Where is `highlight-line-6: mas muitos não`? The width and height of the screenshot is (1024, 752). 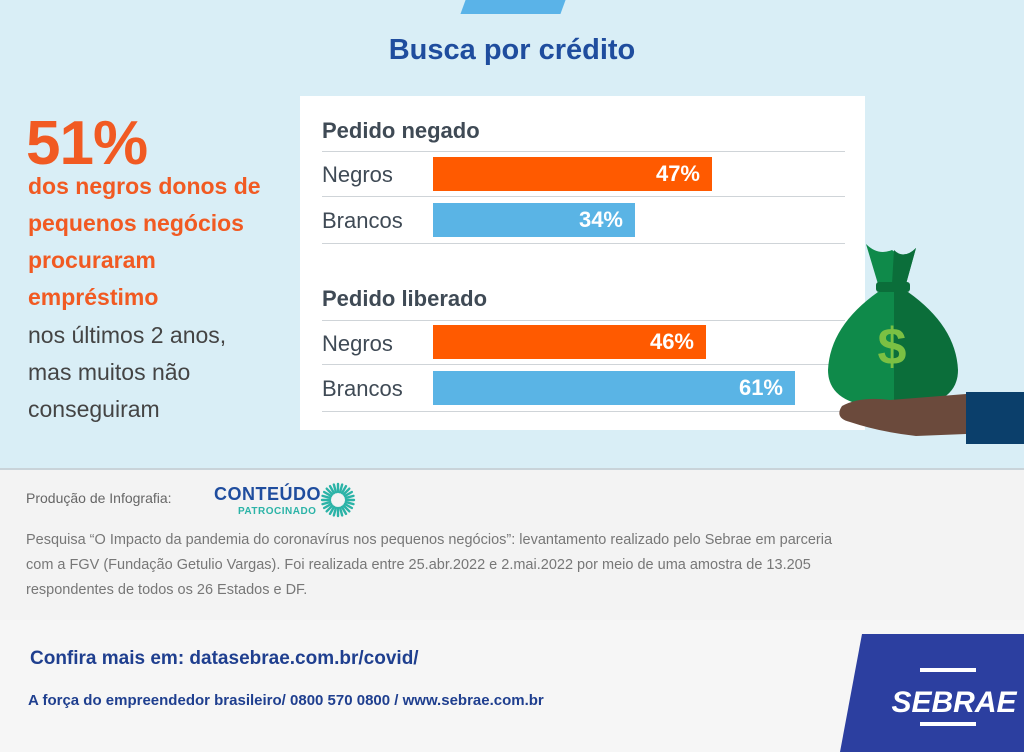 highlight-line-6: mas muitos não is located at coordinates (109, 372).